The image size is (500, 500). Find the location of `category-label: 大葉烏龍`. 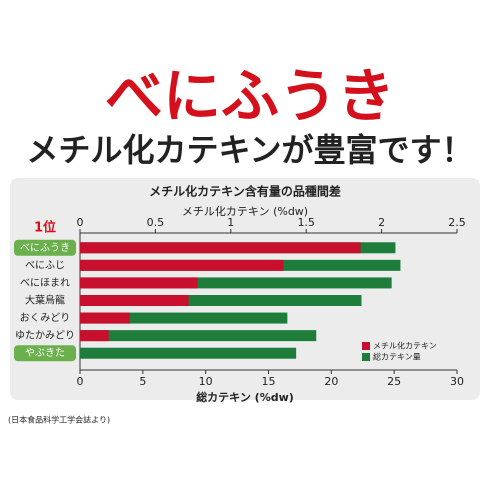

category-label: 大葉烏龍 is located at coordinates (45, 300).